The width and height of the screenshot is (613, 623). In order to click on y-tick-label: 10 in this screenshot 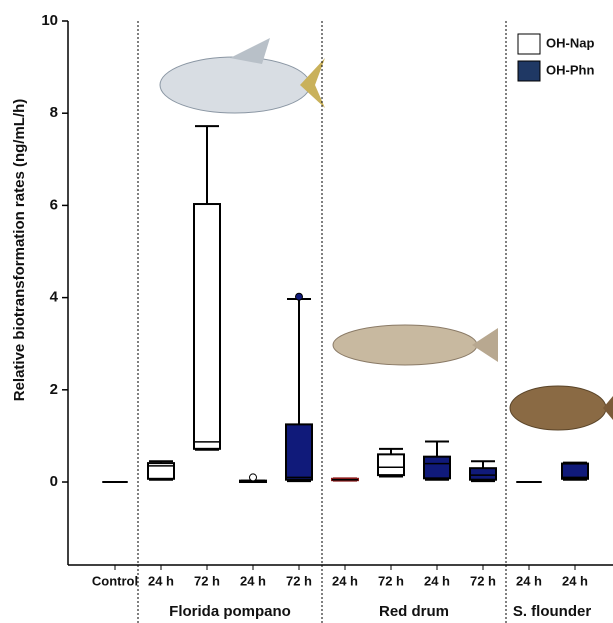, I will do `click(49, 20)`.